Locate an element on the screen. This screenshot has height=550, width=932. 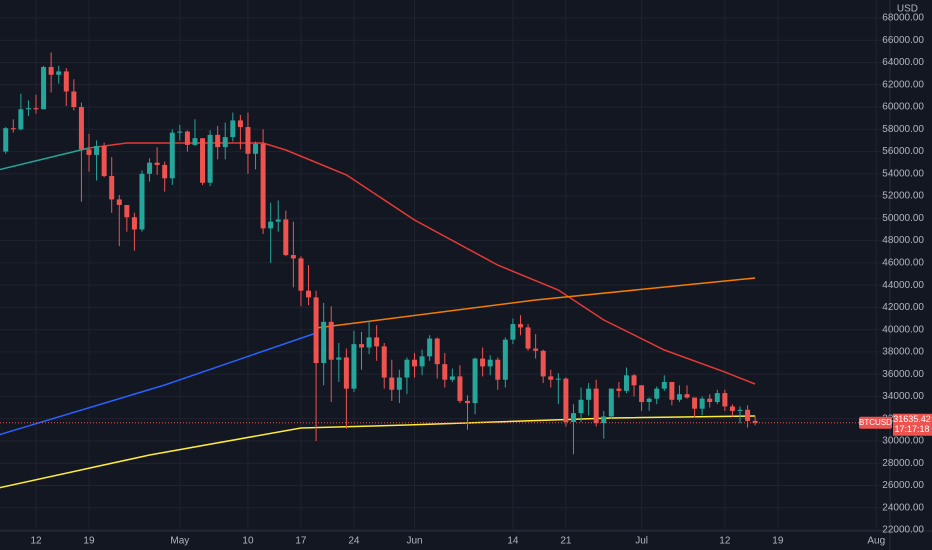
y-tick-label: 64000.00 is located at coordinates (903, 62).